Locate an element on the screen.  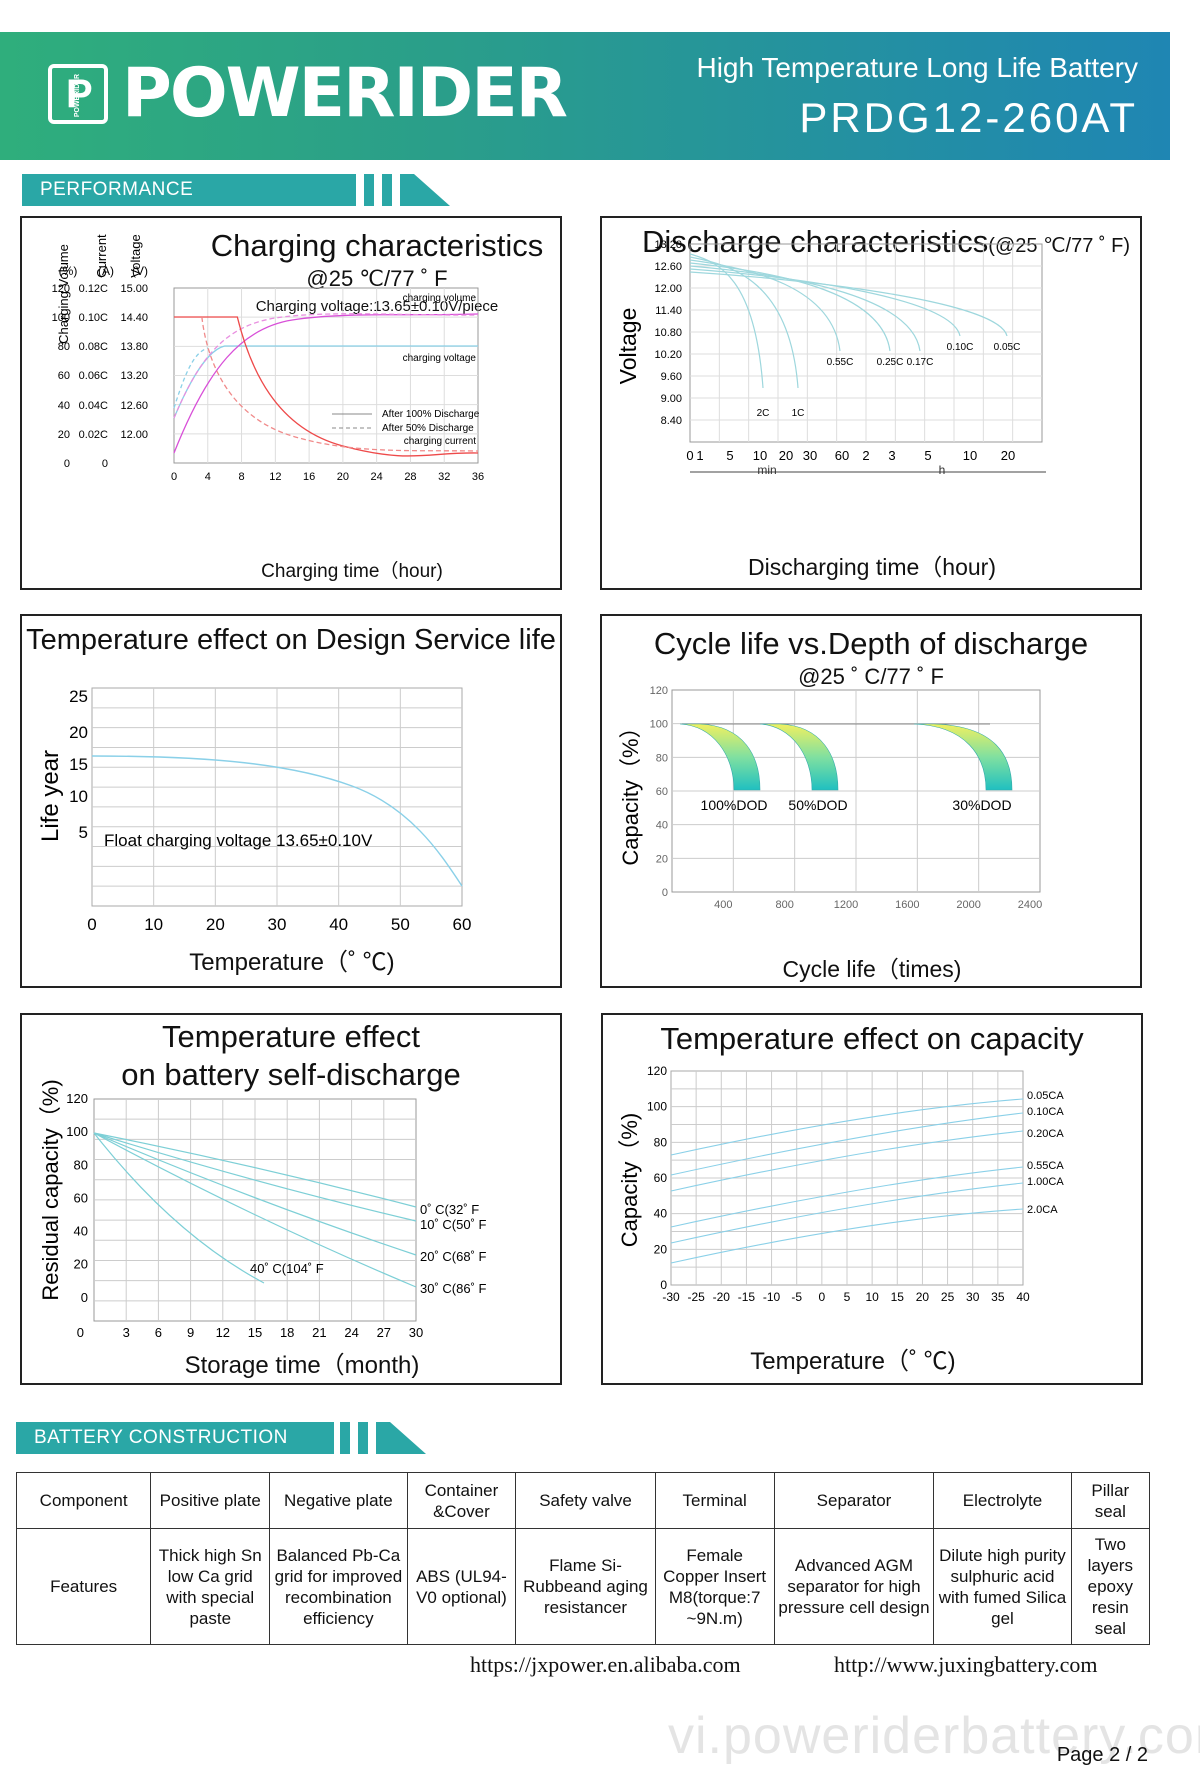
alibaba-link: https://jxpower.en.alibaba.com is located at coordinates (605, 1664).